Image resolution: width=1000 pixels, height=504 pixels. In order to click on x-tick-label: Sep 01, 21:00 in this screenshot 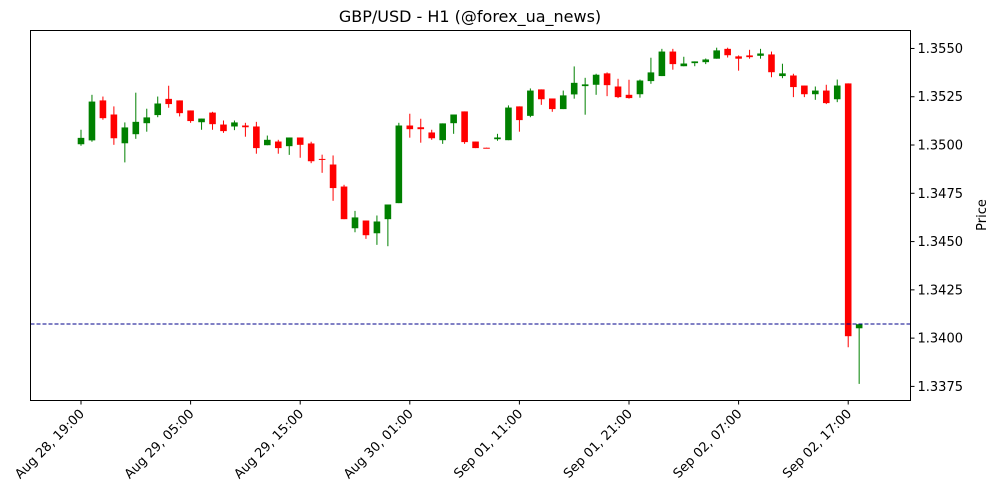, I will do `click(598, 444)`.